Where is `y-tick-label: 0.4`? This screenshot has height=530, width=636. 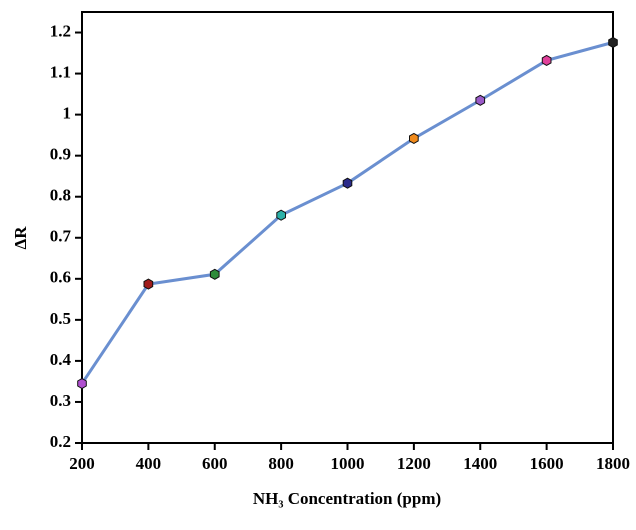 y-tick-label: 0.4 is located at coordinates (61, 359).